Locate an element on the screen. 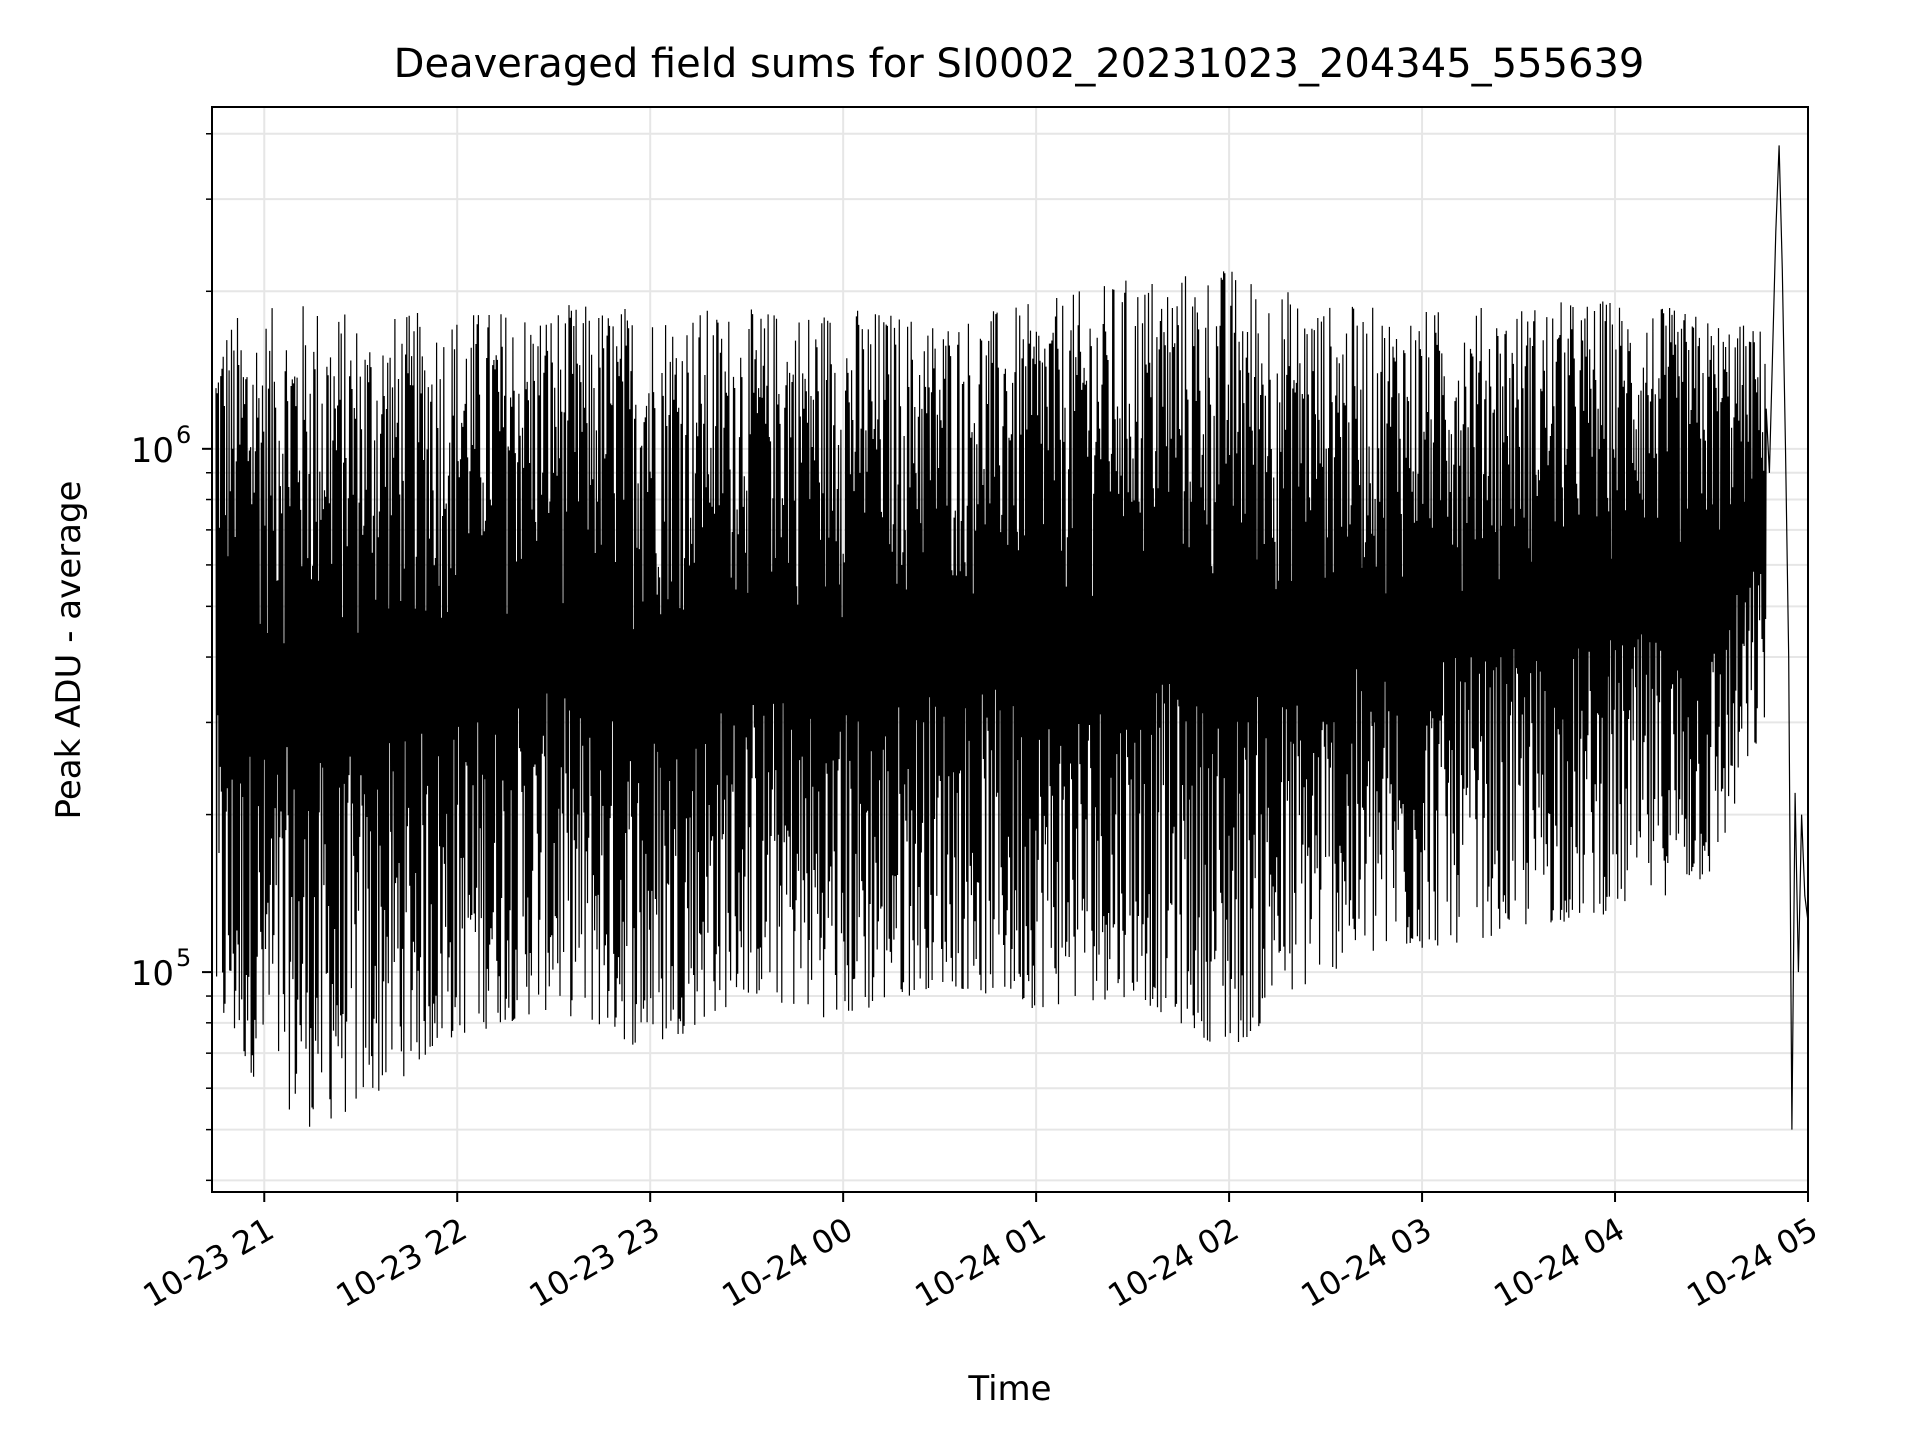 This screenshot has width=1920, height=1444. y-tick-exponent: 6 is located at coordinates (183, 435).